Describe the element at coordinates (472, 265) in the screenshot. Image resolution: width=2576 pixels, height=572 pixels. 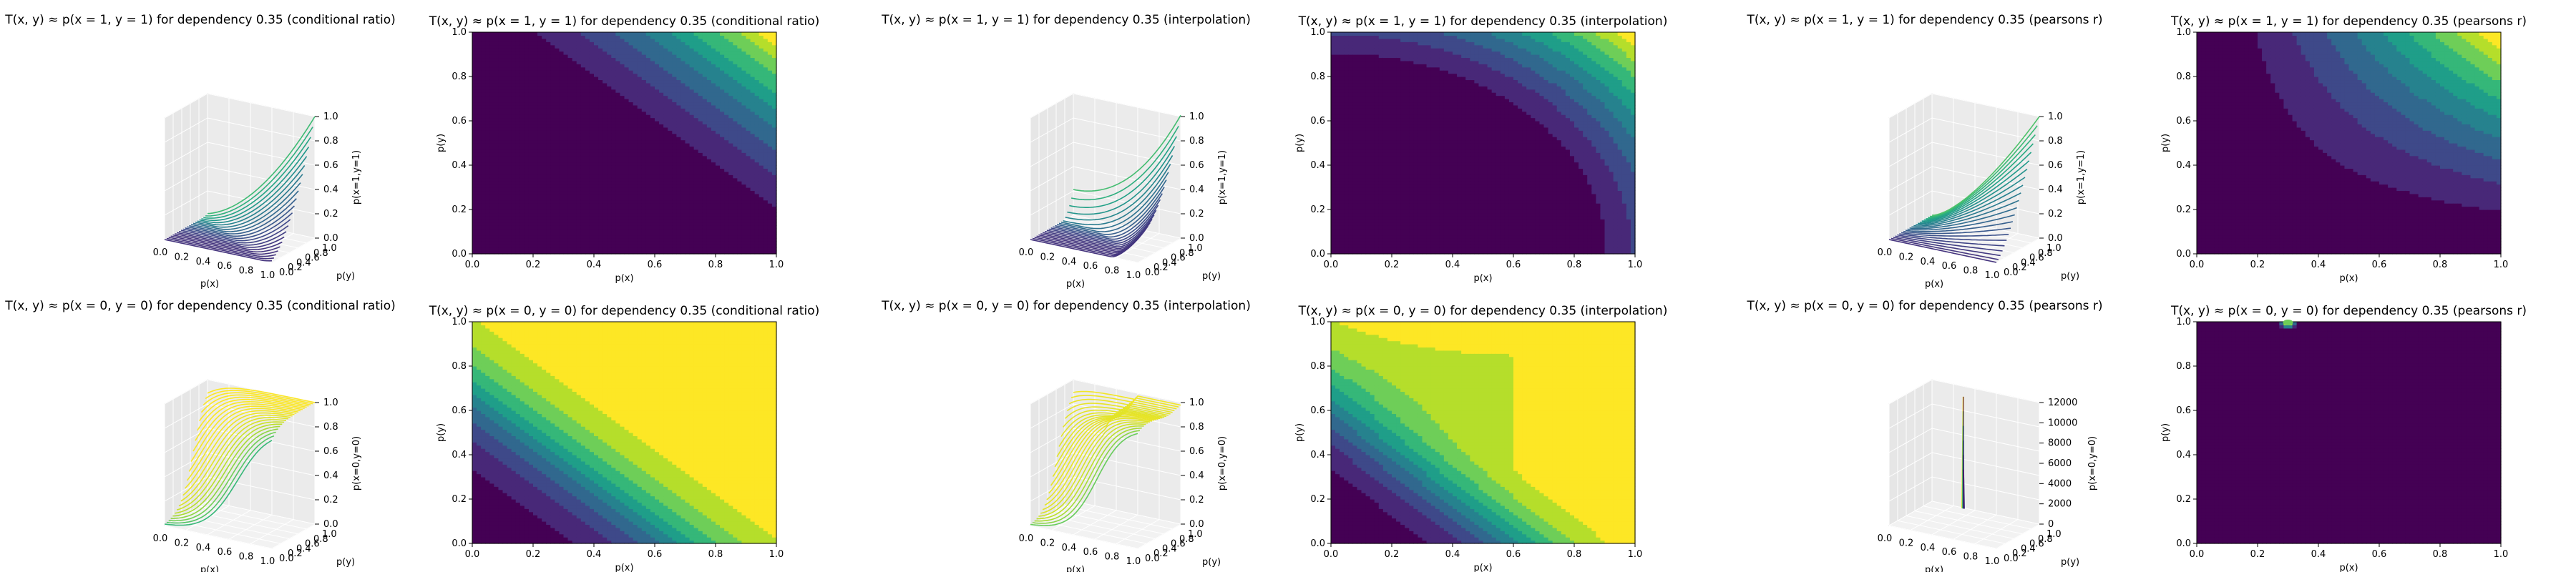
I see `x-tick-label: 0.0` at that location.